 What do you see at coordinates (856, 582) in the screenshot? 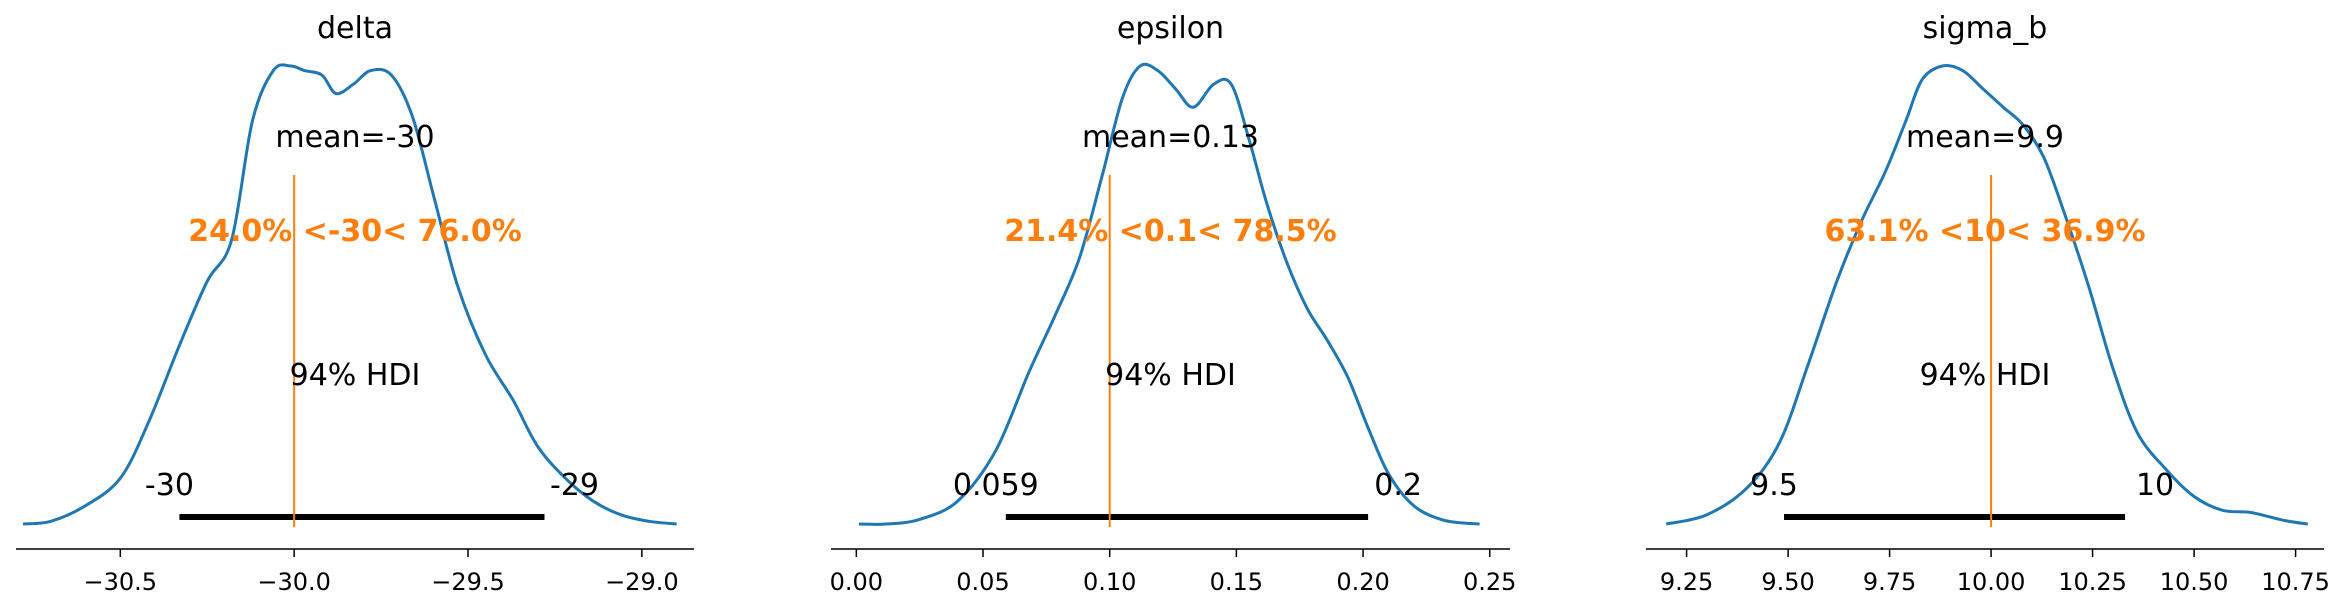
I see `x-tick-label: 0.00` at bounding box center [856, 582].